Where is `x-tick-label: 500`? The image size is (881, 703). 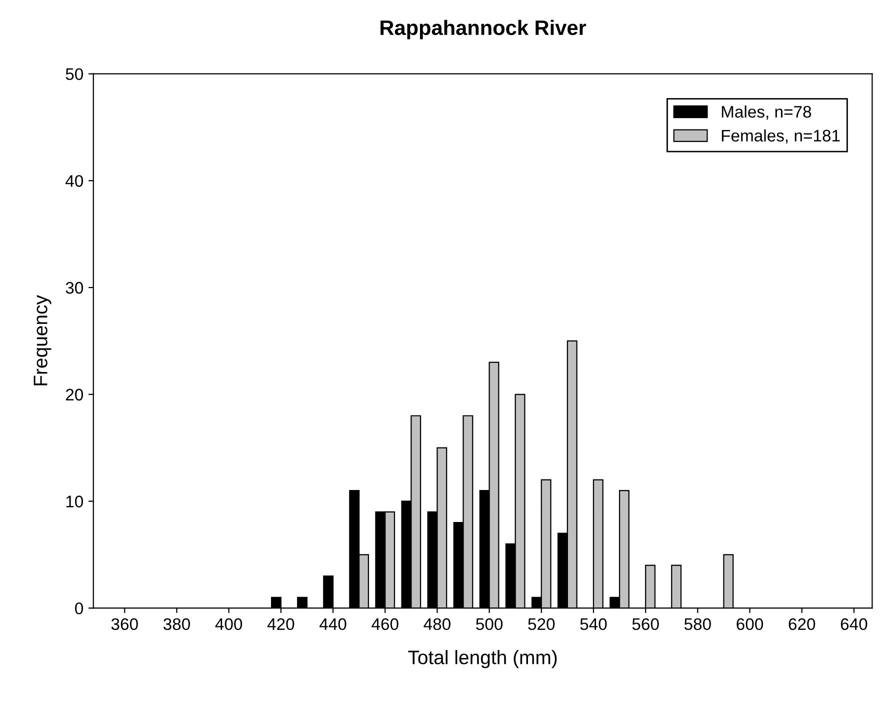 x-tick-label: 500 is located at coordinates (489, 624).